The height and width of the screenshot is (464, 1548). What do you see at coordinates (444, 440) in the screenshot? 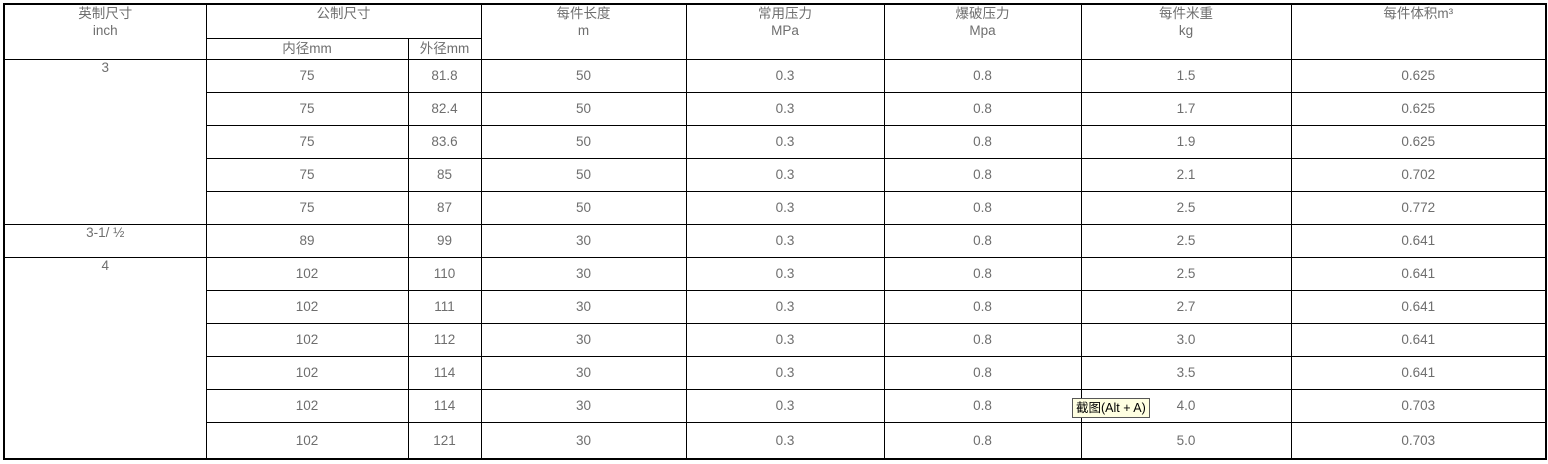
I see `cell-outer-diameter: 121` at bounding box center [444, 440].